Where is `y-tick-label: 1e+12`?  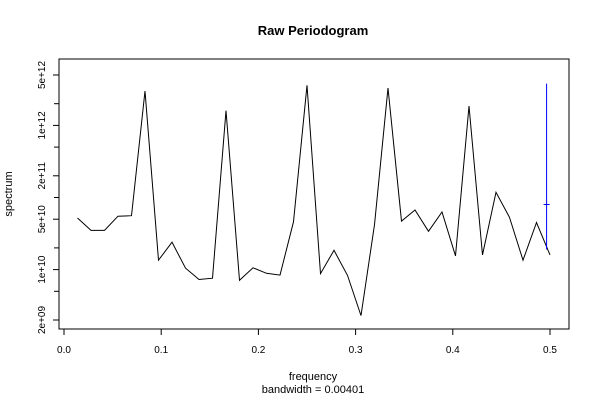
y-tick-label: 1e+12 is located at coordinates (42, 125).